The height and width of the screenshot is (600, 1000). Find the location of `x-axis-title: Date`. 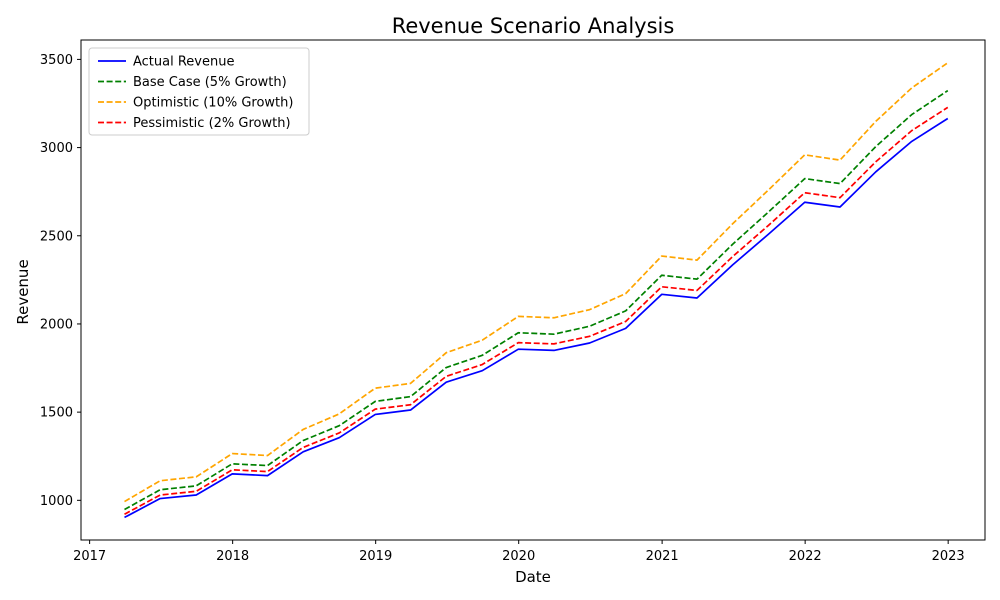

x-axis-title: Date is located at coordinates (533, 577).